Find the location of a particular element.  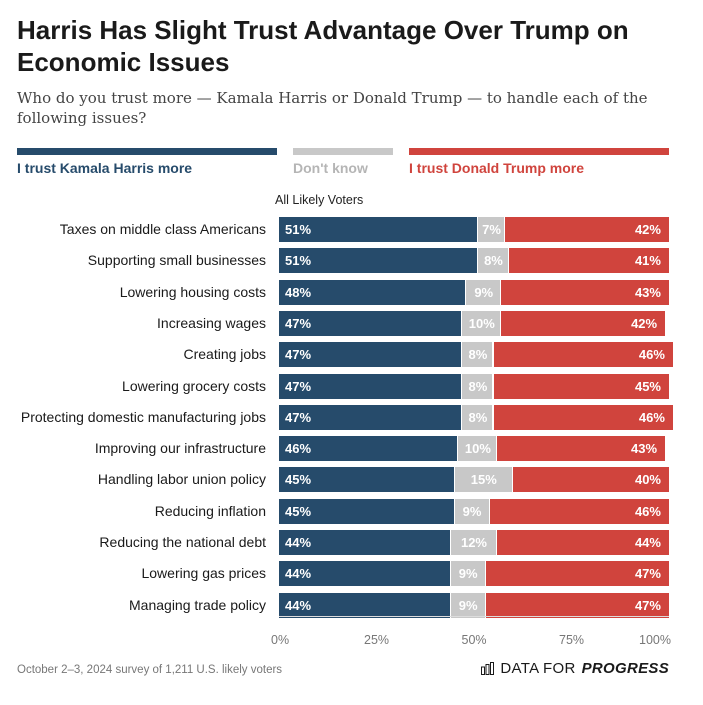

legend-dontknow: Don't know is located at coordinates (343, 162).